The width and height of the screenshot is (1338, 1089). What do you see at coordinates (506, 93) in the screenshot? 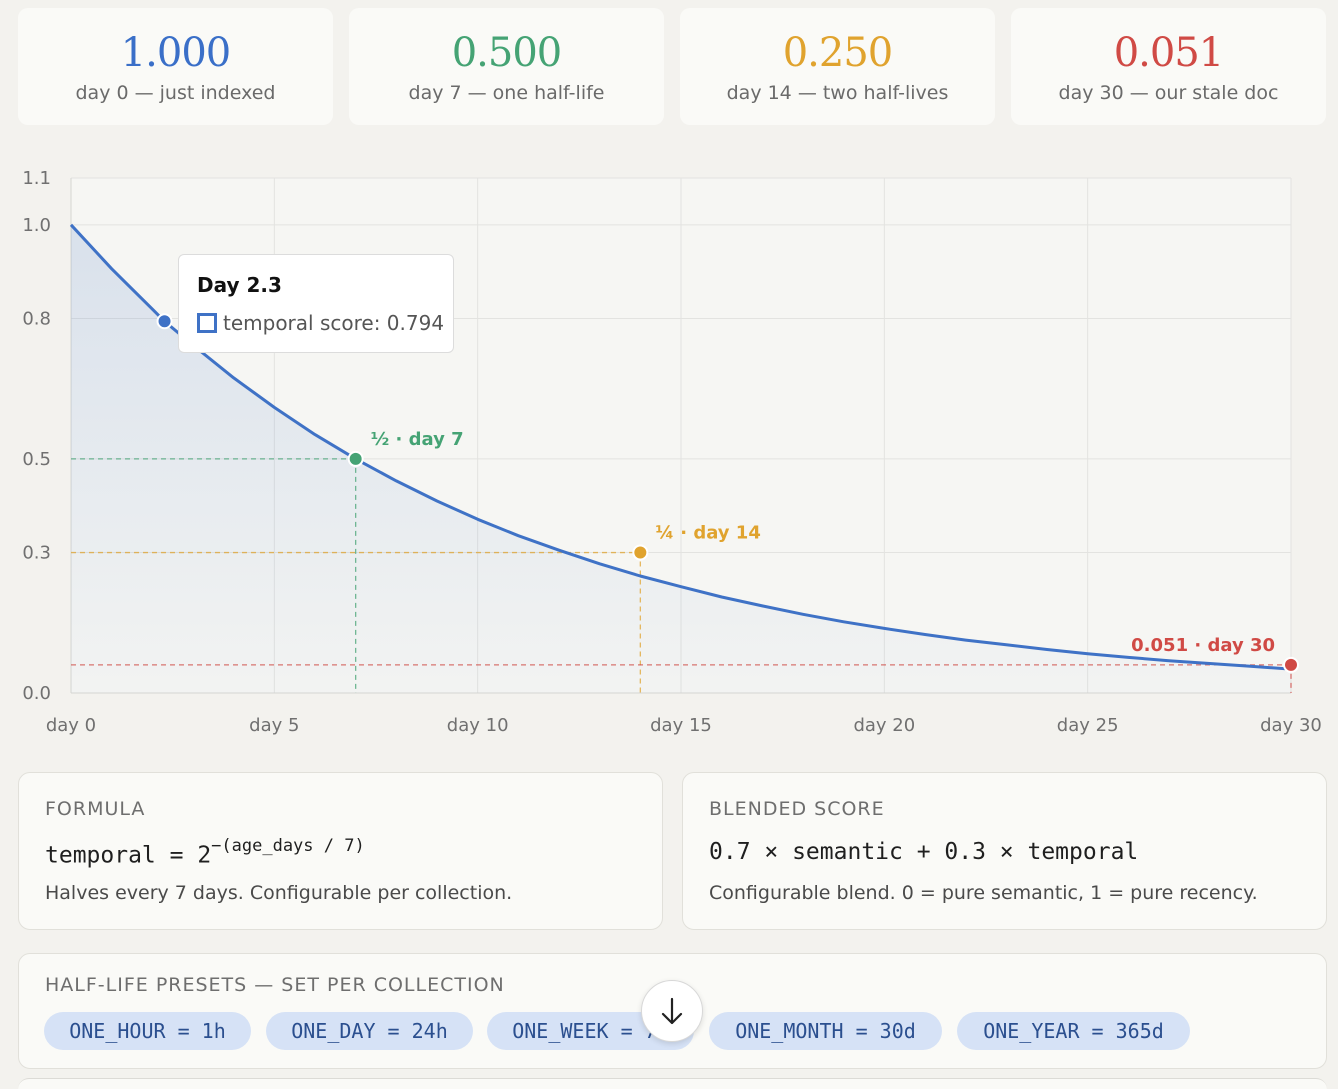
I see `stat-label: day 7 — one half-life` at bounding box center [506, 93].